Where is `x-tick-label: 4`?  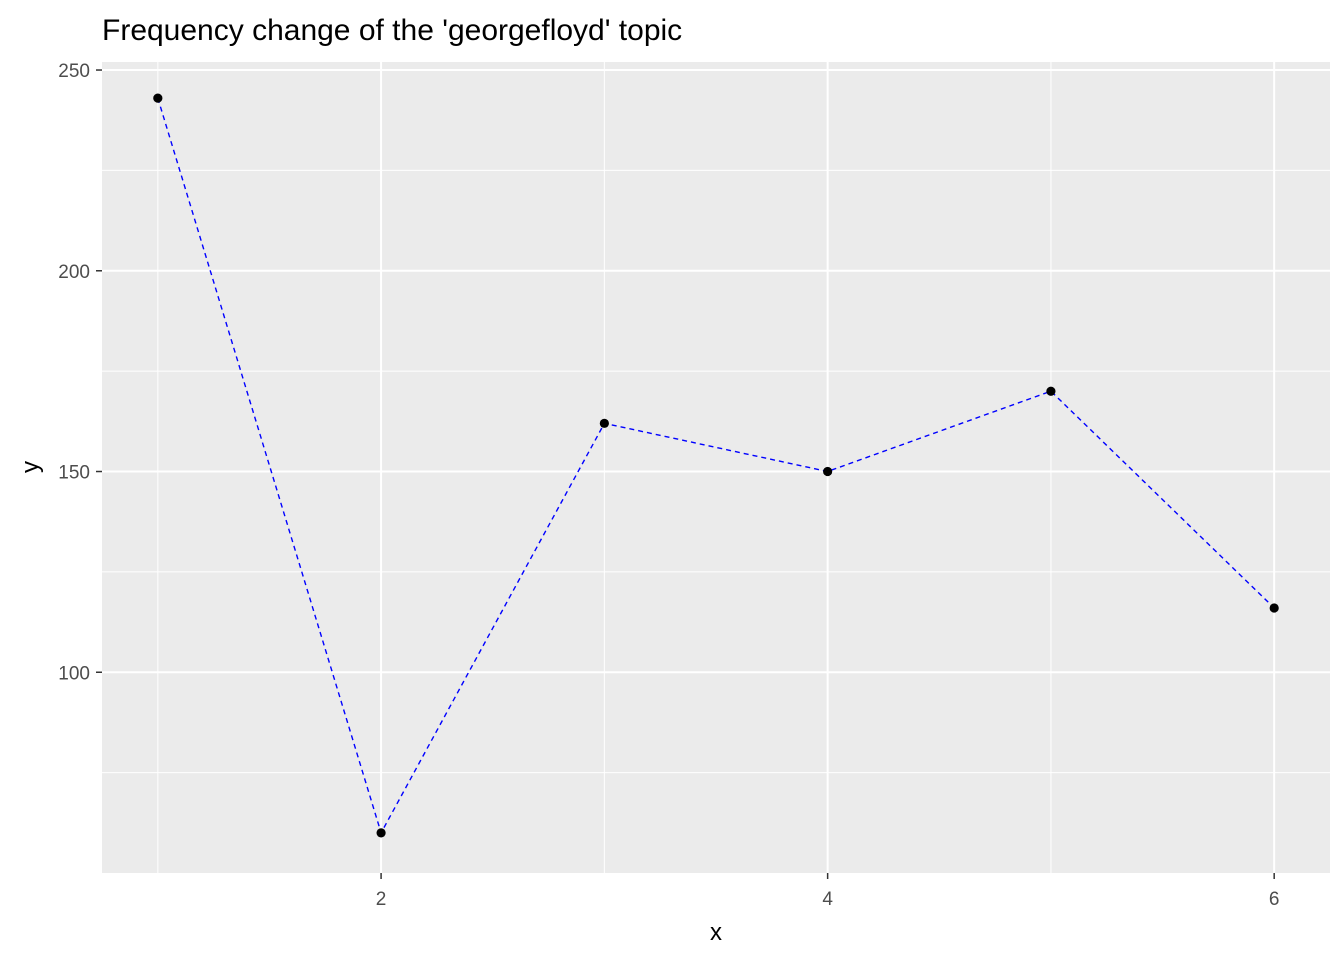
x-tick-label: 4 is located at coordinates (827, 899).